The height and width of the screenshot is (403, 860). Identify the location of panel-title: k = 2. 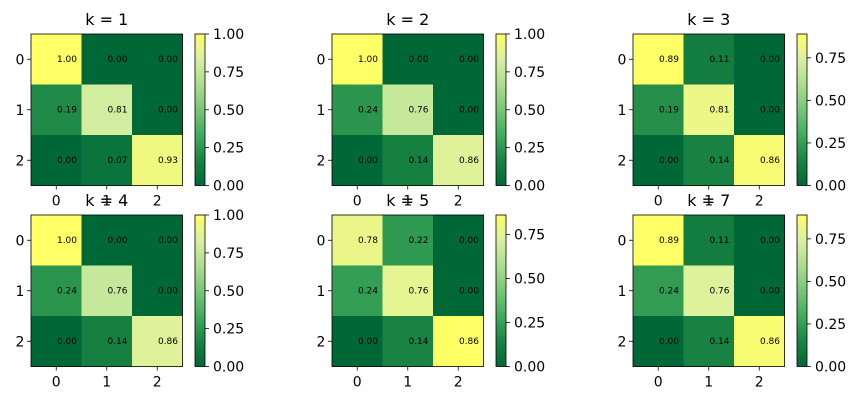
(407, 19).